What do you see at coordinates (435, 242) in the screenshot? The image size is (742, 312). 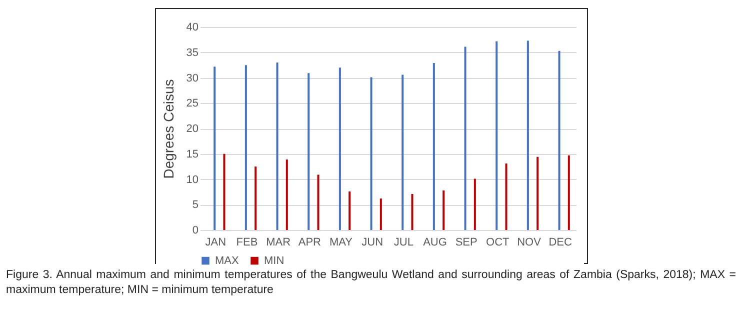 I see `x-tick-label: AUG` at bounding box center [435, 242].